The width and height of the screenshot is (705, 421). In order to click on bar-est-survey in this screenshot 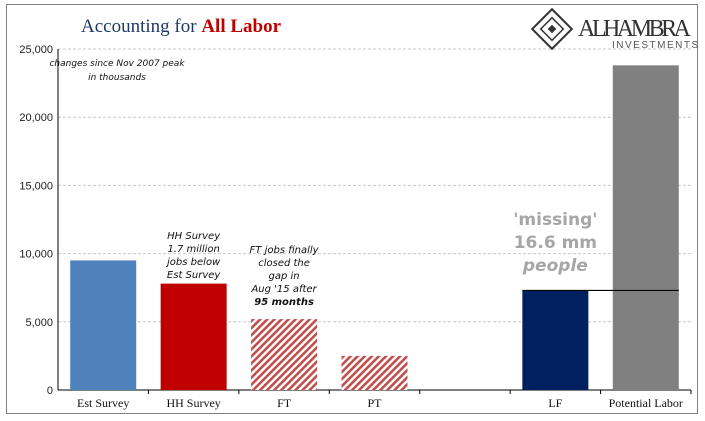, I will do `click(103, 325)`.